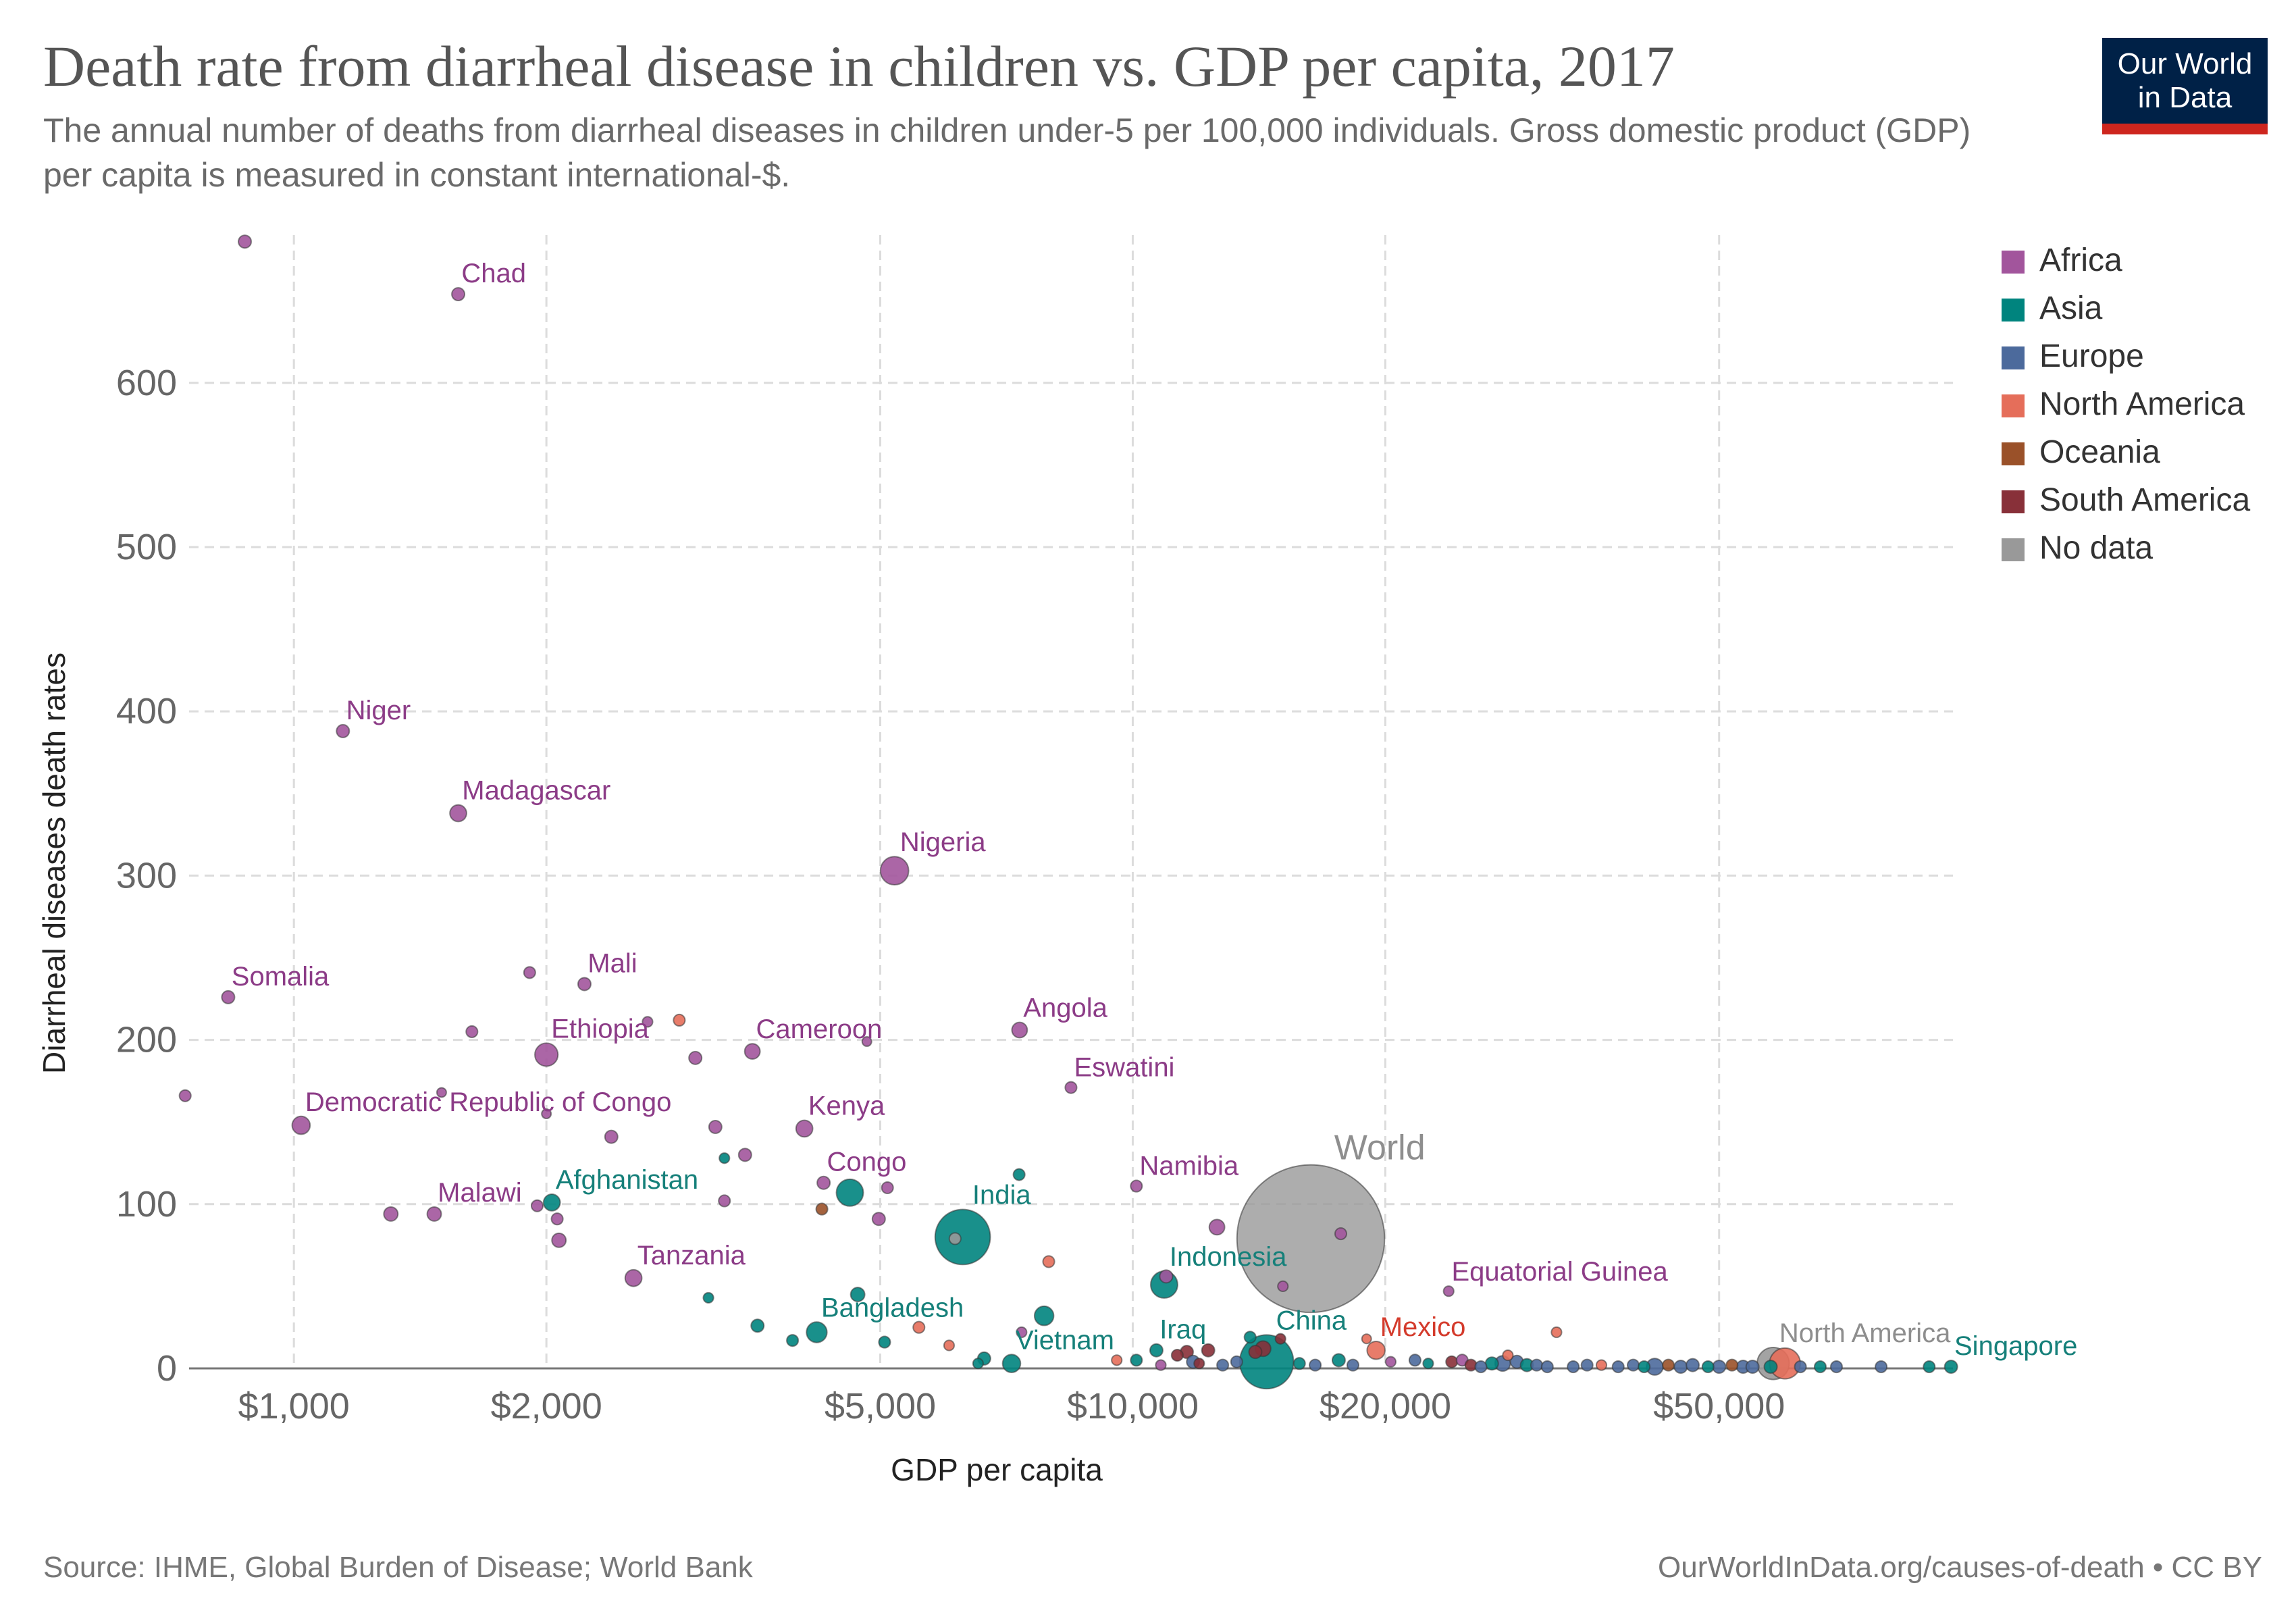 The image size is (2296, 1621). I want to click on legend-item: South America, so click(2126, 500).